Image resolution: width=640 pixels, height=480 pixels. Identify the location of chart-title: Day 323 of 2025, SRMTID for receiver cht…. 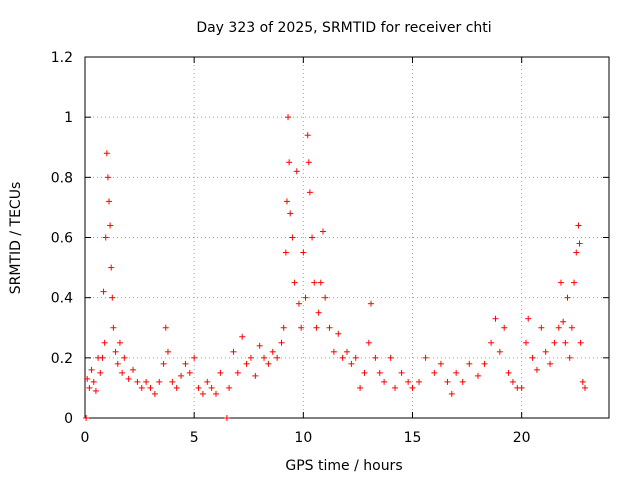
(343, 28).